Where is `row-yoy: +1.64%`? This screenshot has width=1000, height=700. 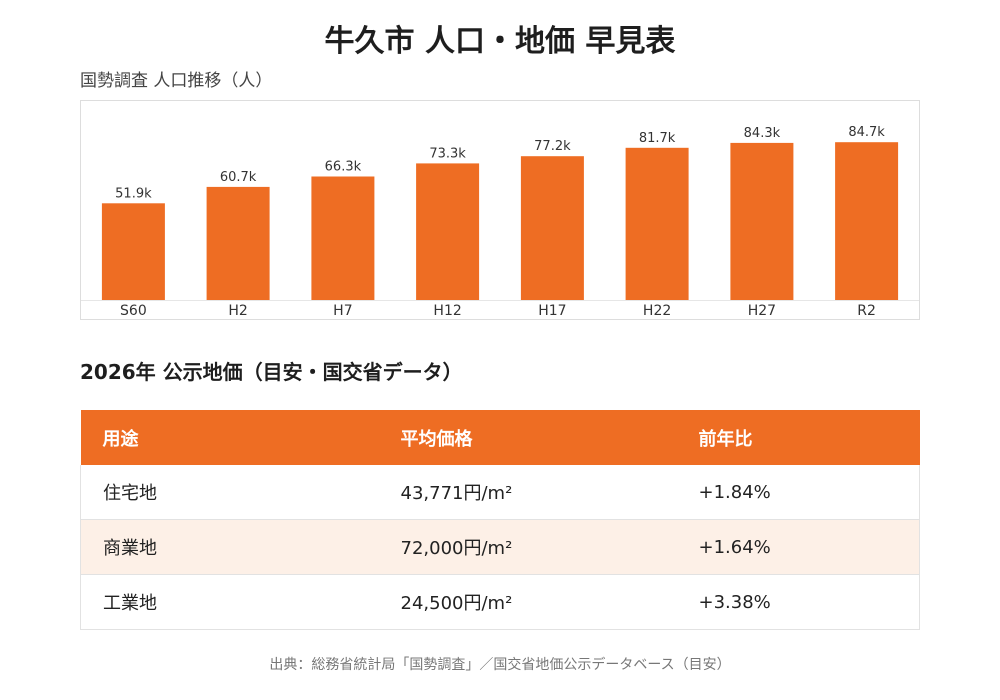 row-yoy: +1.64% is located at coordinates (798, 547).